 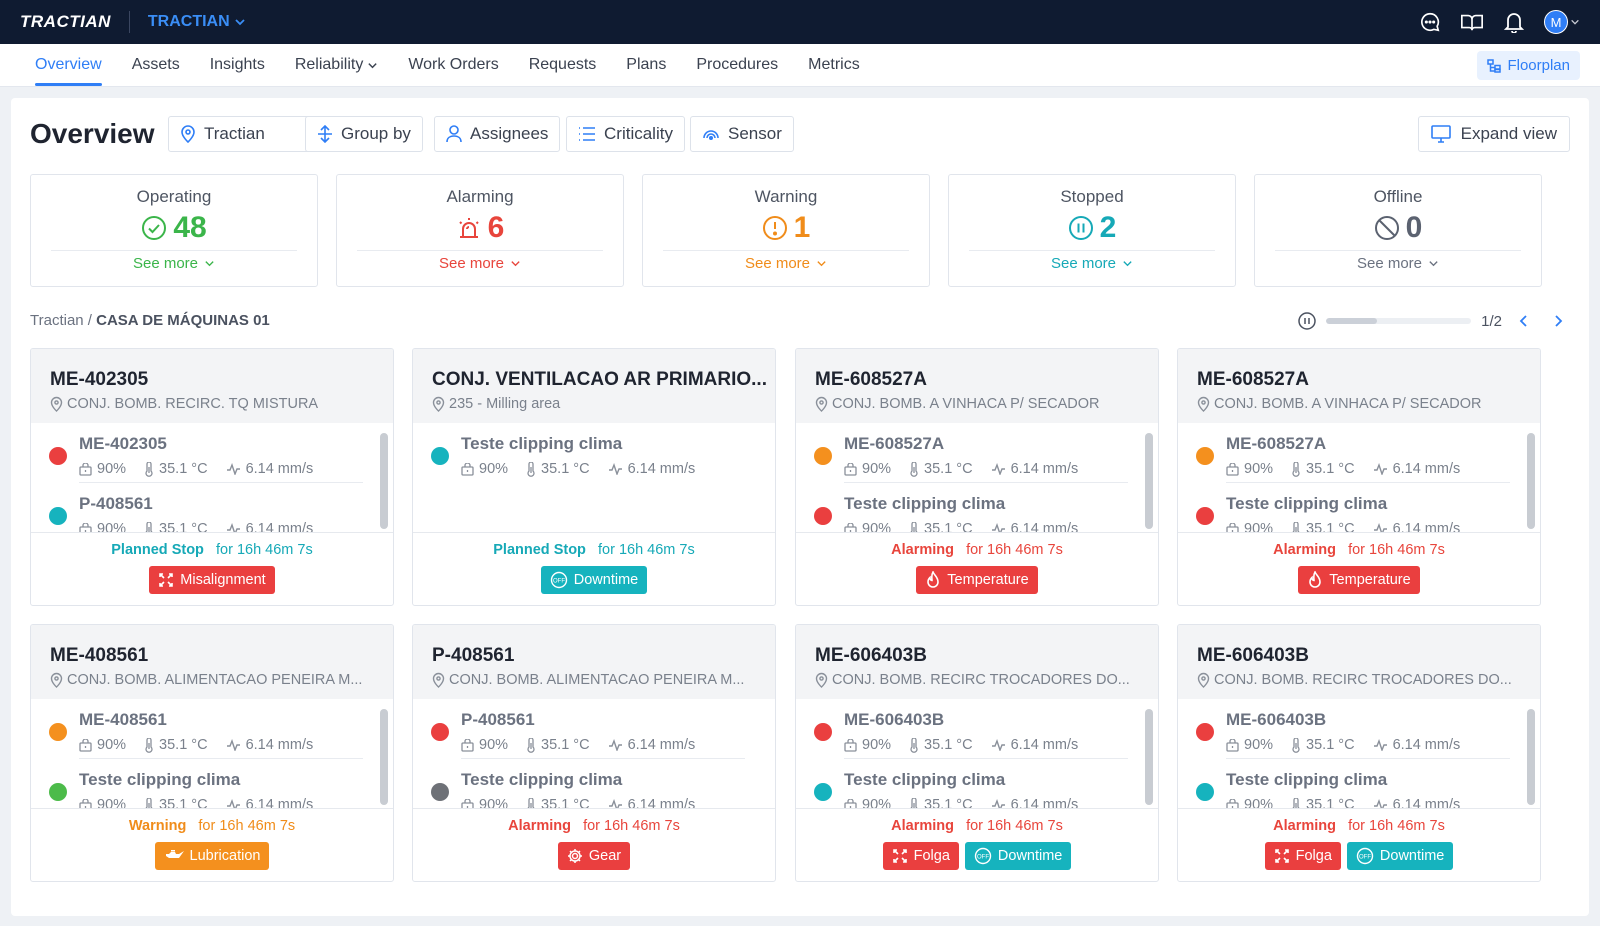 What do you see at coordinates (1558, 321) in the screenshot?
I see `next-page-button` at bounding box center [1558, 321].